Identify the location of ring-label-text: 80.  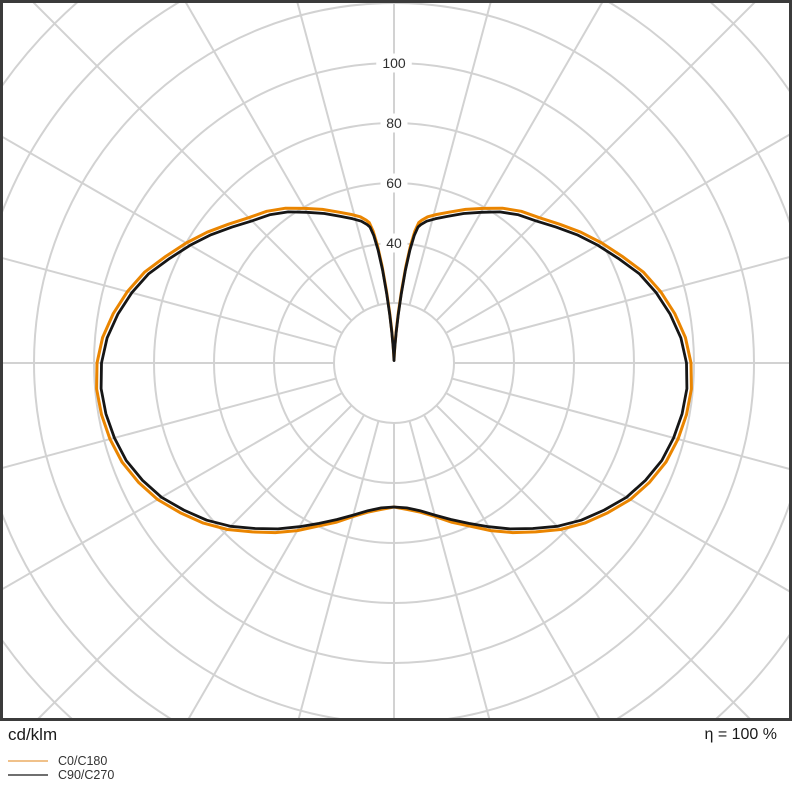
(394, 123).